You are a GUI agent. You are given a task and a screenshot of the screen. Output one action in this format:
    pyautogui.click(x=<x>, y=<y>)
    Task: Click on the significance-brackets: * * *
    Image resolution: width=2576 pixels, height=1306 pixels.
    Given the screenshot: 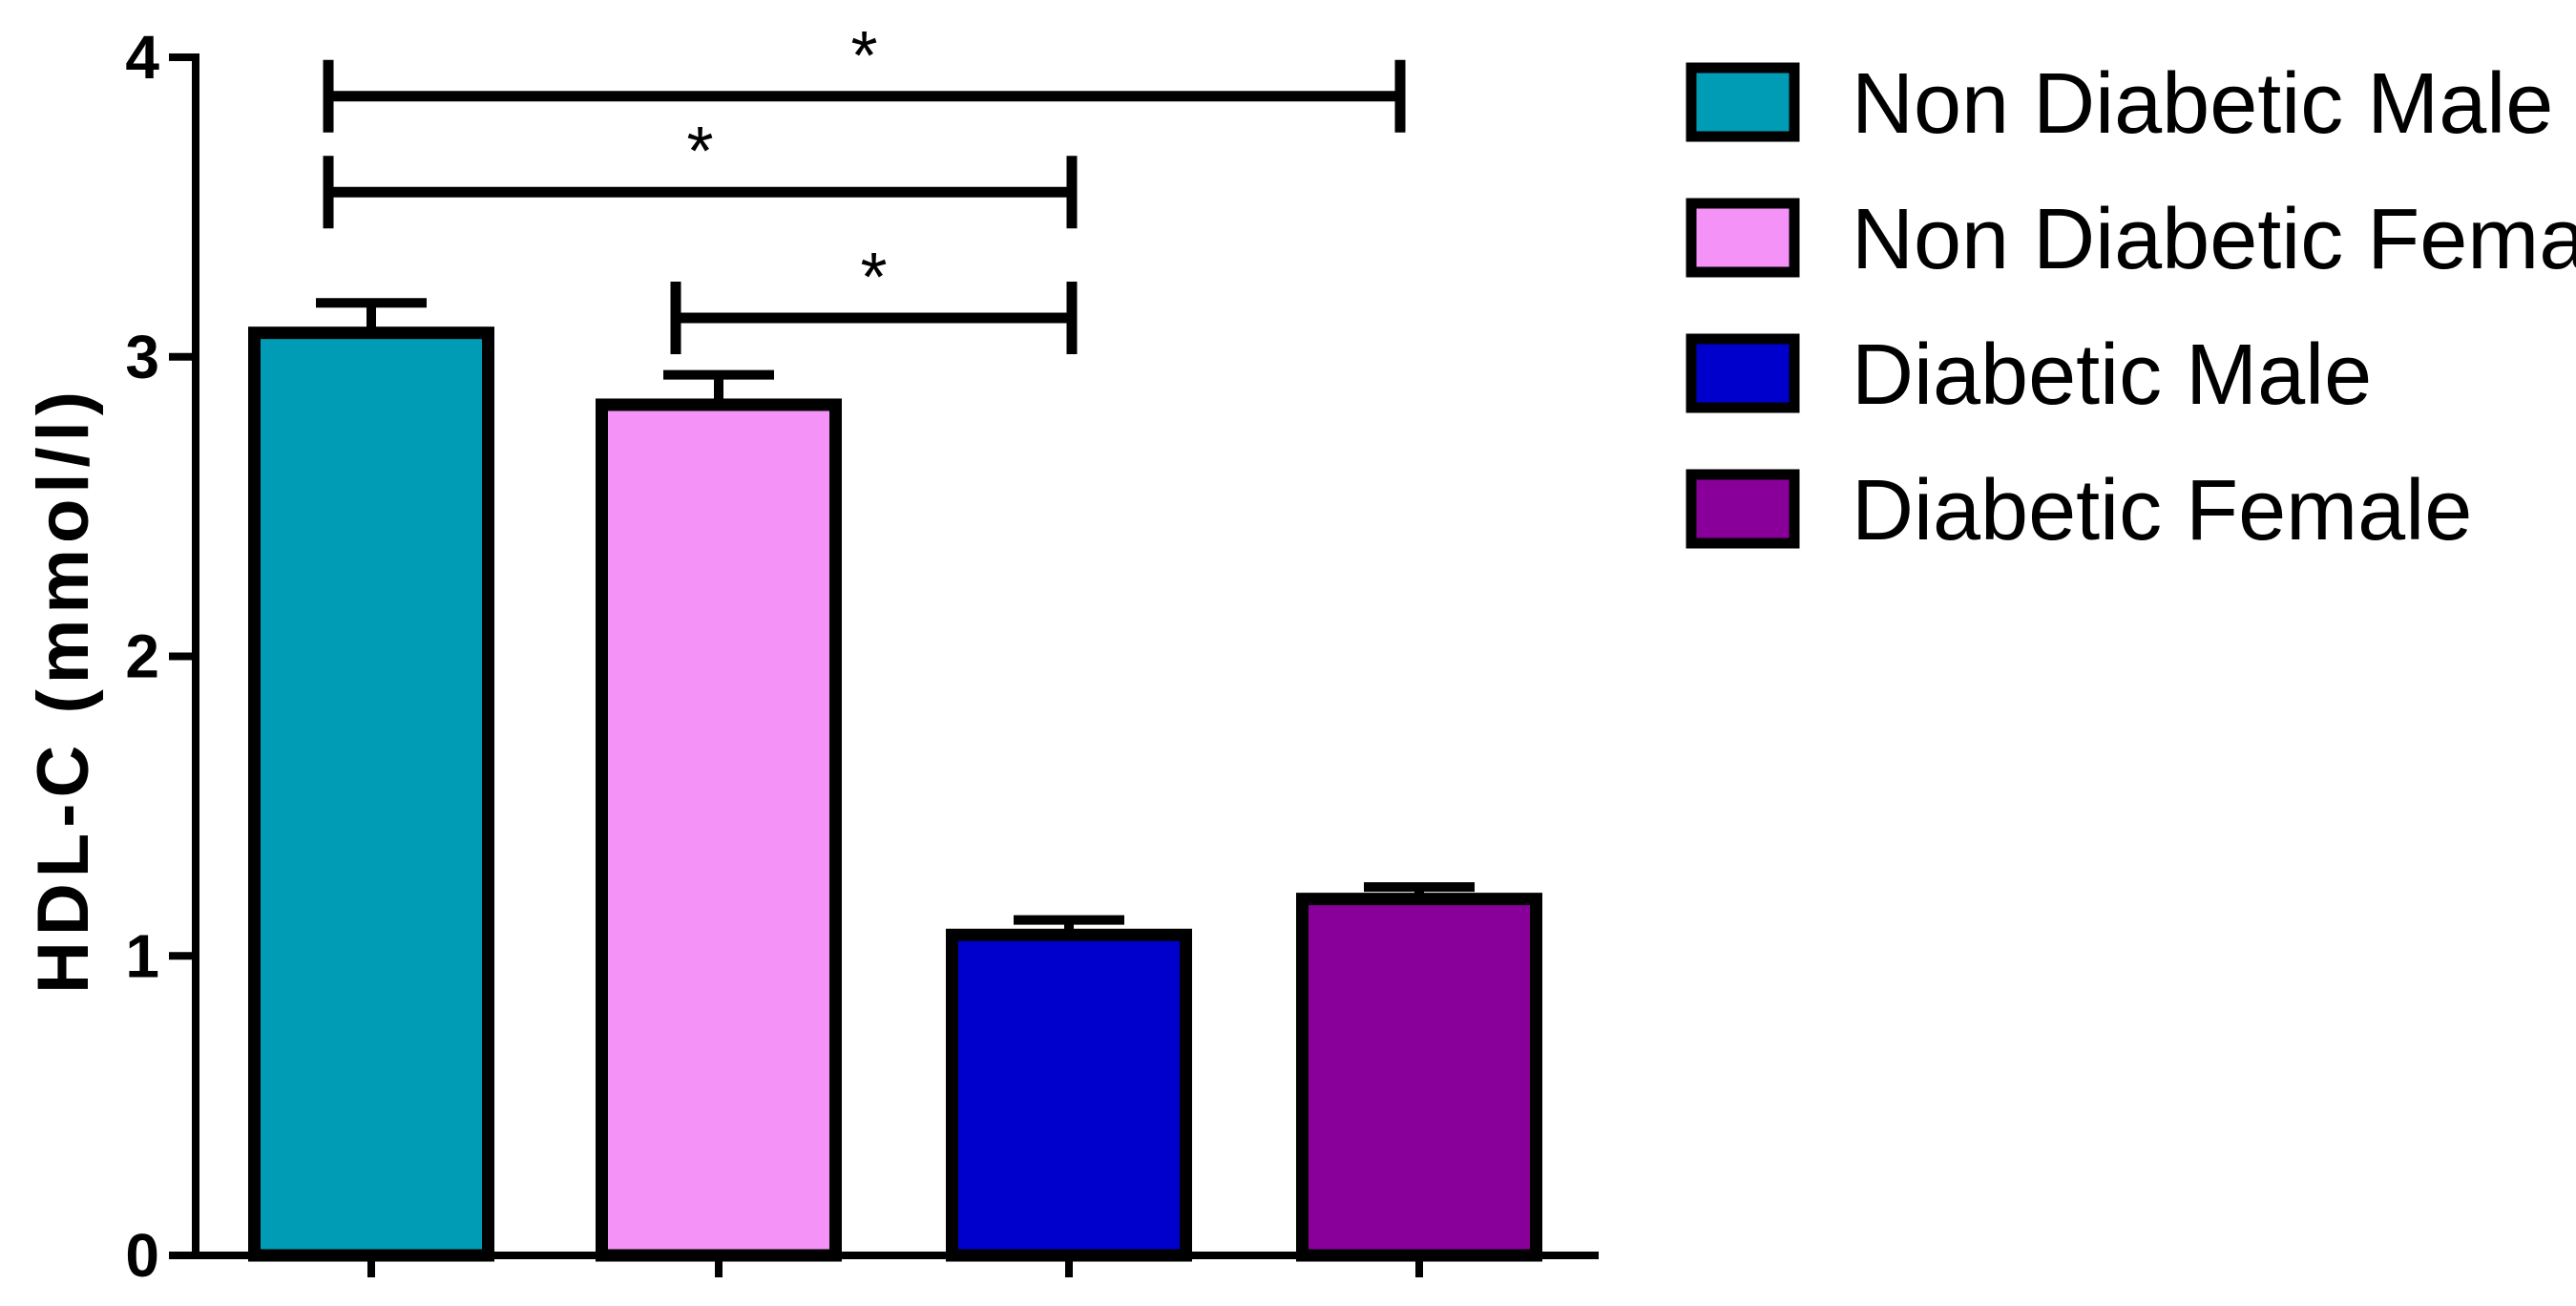 What is the action you would take?
    pyautogui.click(x=864, y=186)
    